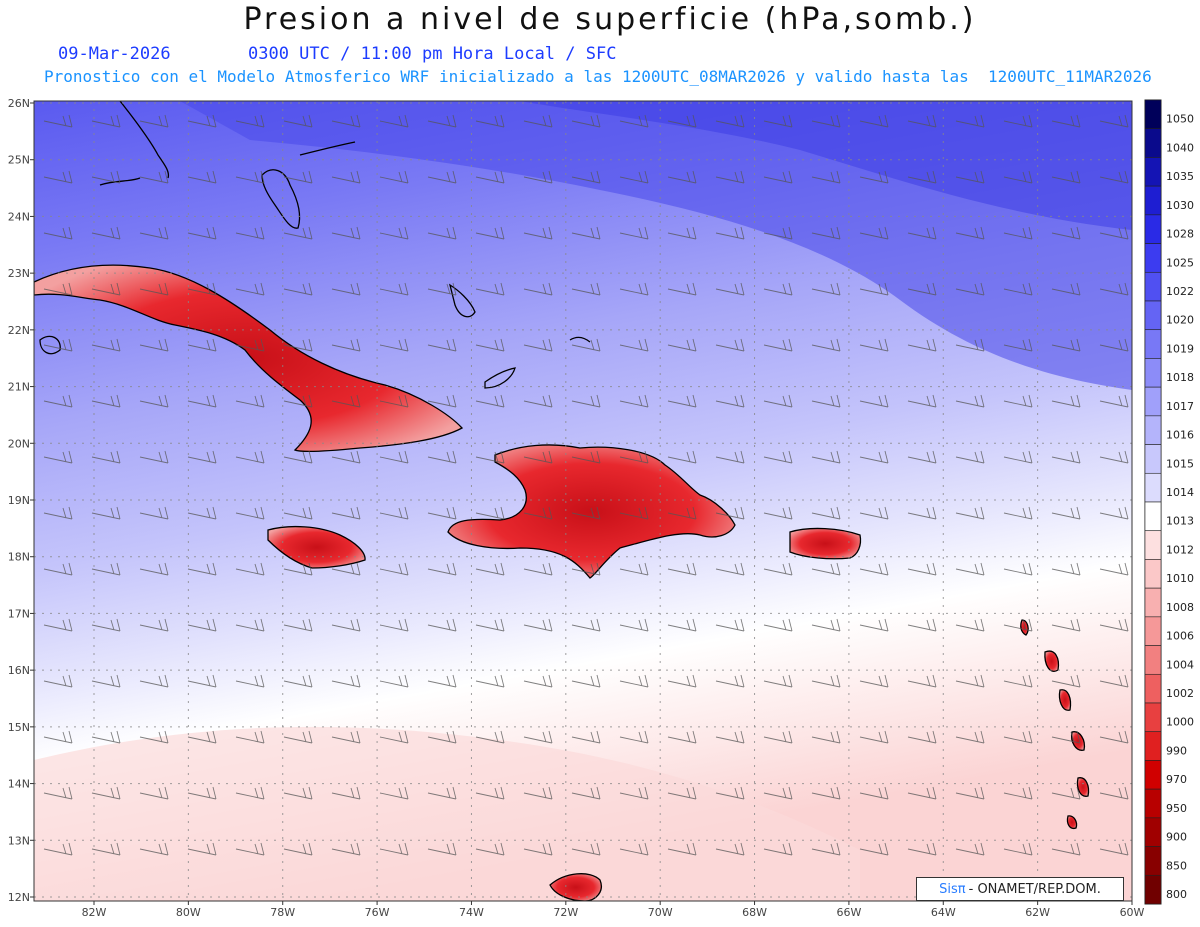 Image resolution: width=1200 pixels, height=927 pixels. I want to click on jamaica-island, so click(316, 547).